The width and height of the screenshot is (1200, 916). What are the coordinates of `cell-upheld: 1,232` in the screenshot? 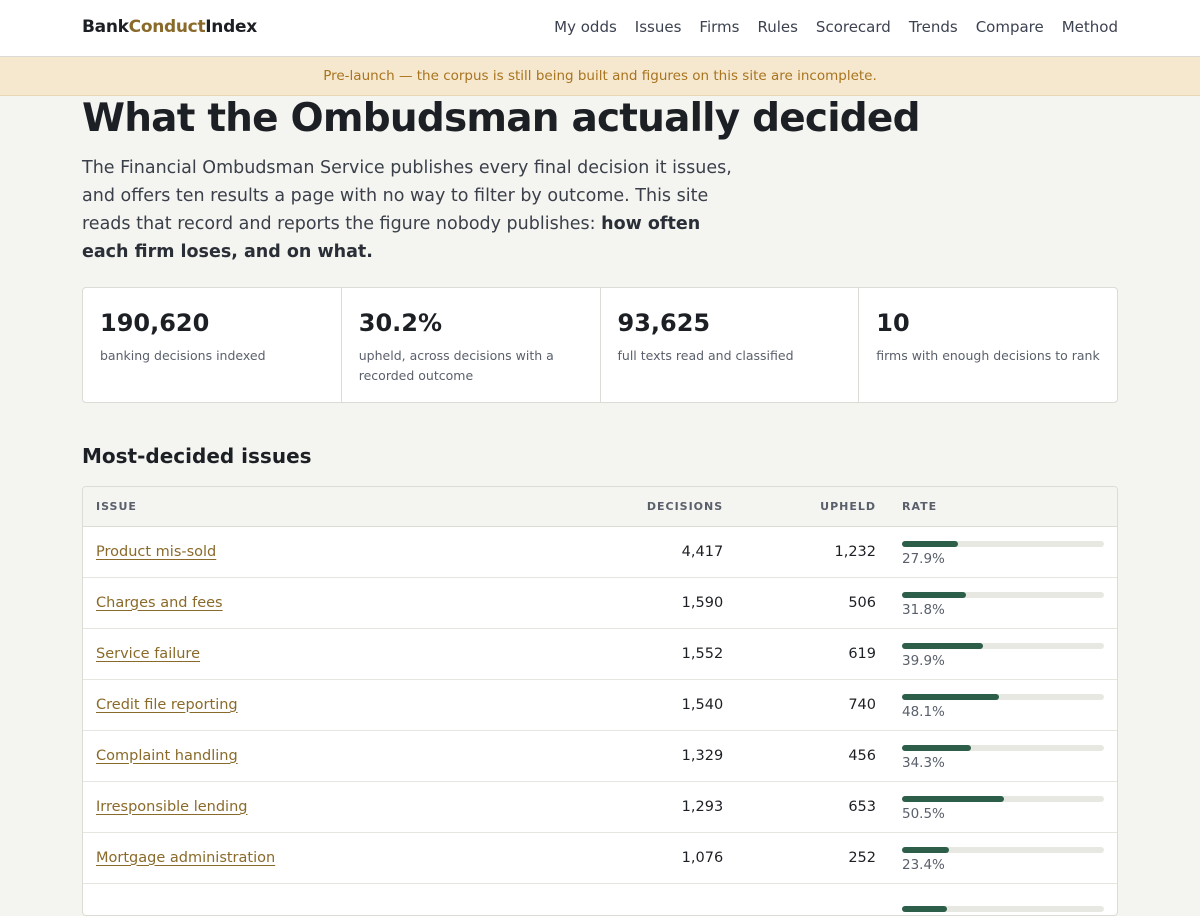 It's located at (855, 551).